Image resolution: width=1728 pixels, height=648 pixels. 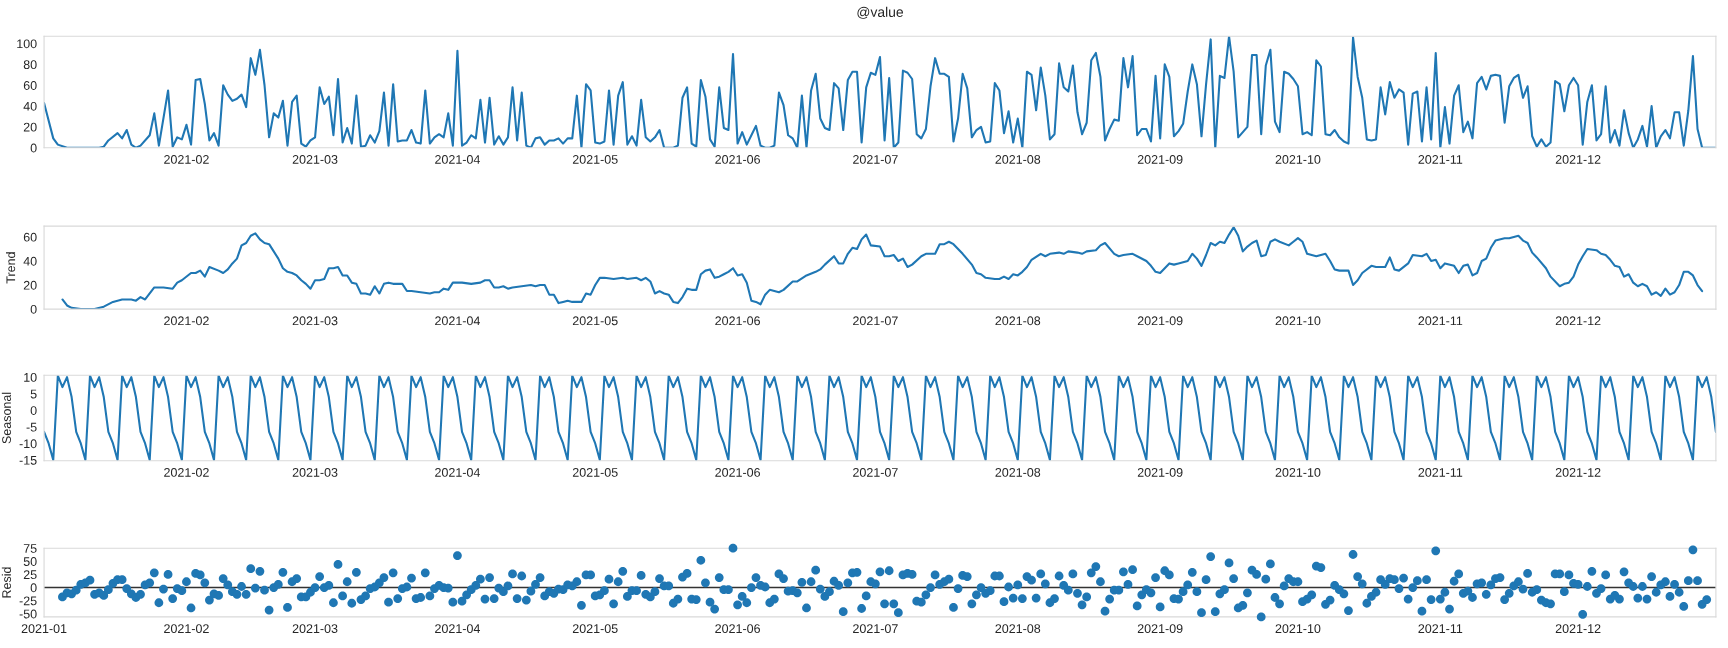 What do you see at coordinates (27, 44) in the screenshot?
I see `y-tick-label: 100` at bounding box center [27, 44].